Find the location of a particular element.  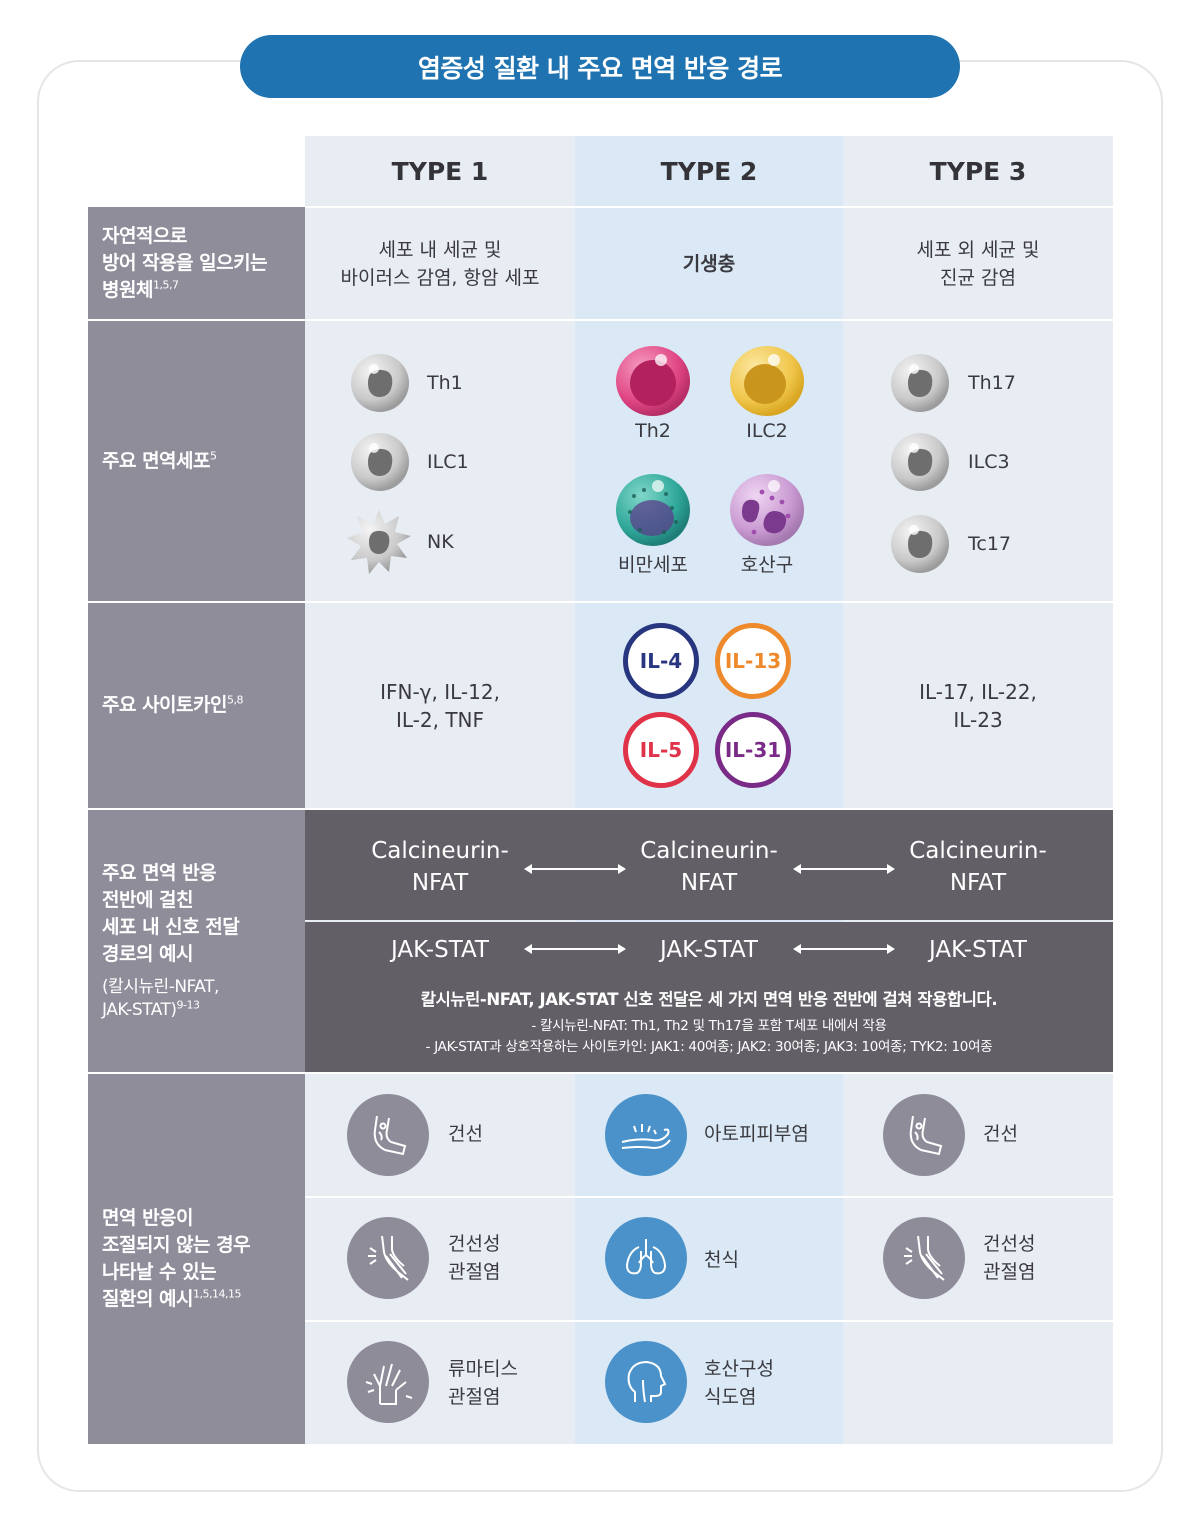

calcineurin-type3: Calcineurin- NFAT is located at coordinates (978, 867).